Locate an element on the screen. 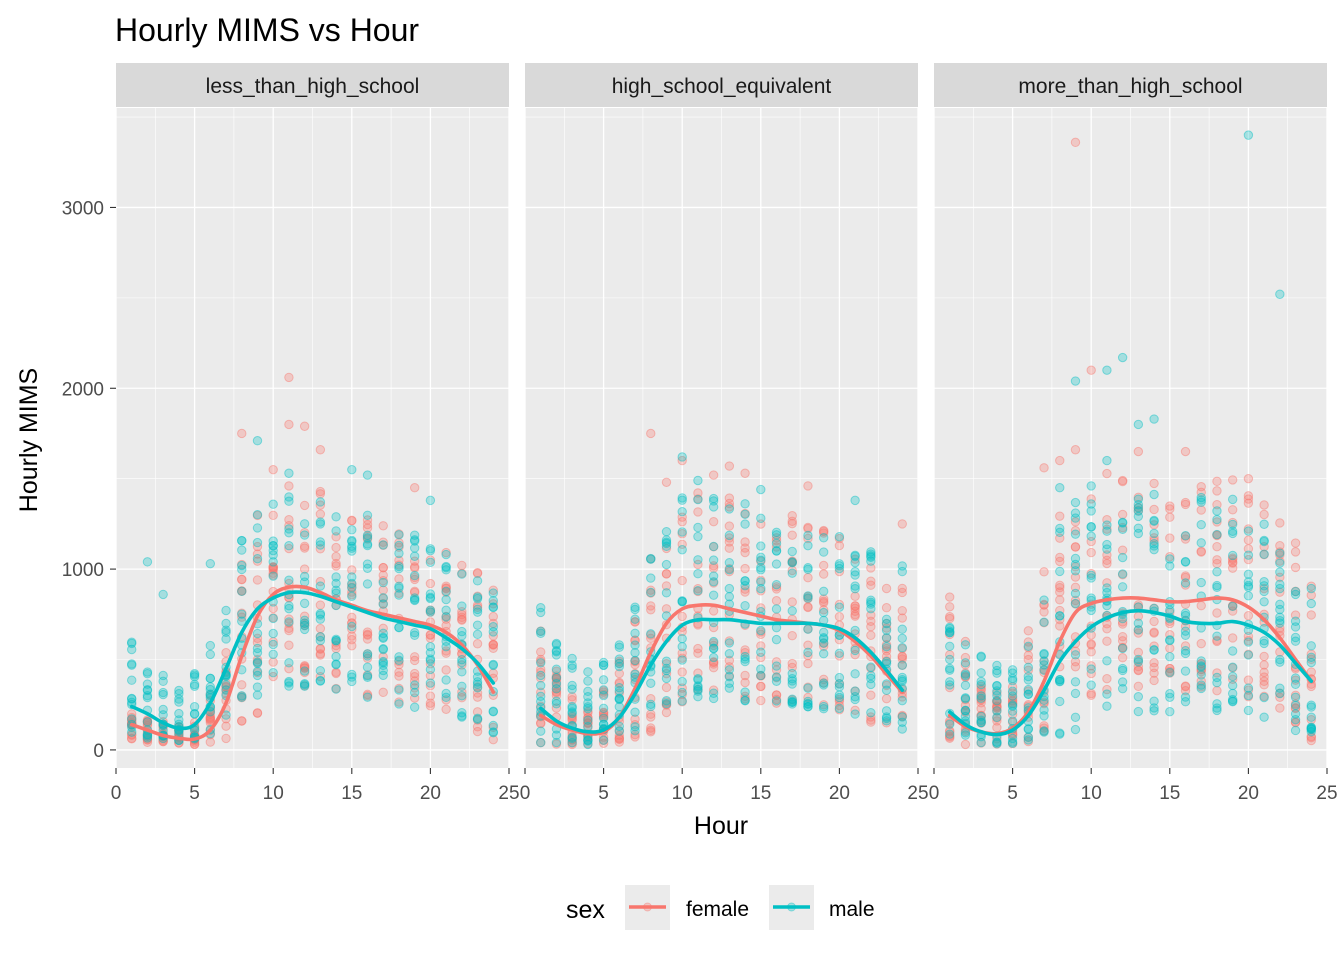 This screenshot has height=960, width=1344. legend-title: sex is located at coordinates (585, 910).